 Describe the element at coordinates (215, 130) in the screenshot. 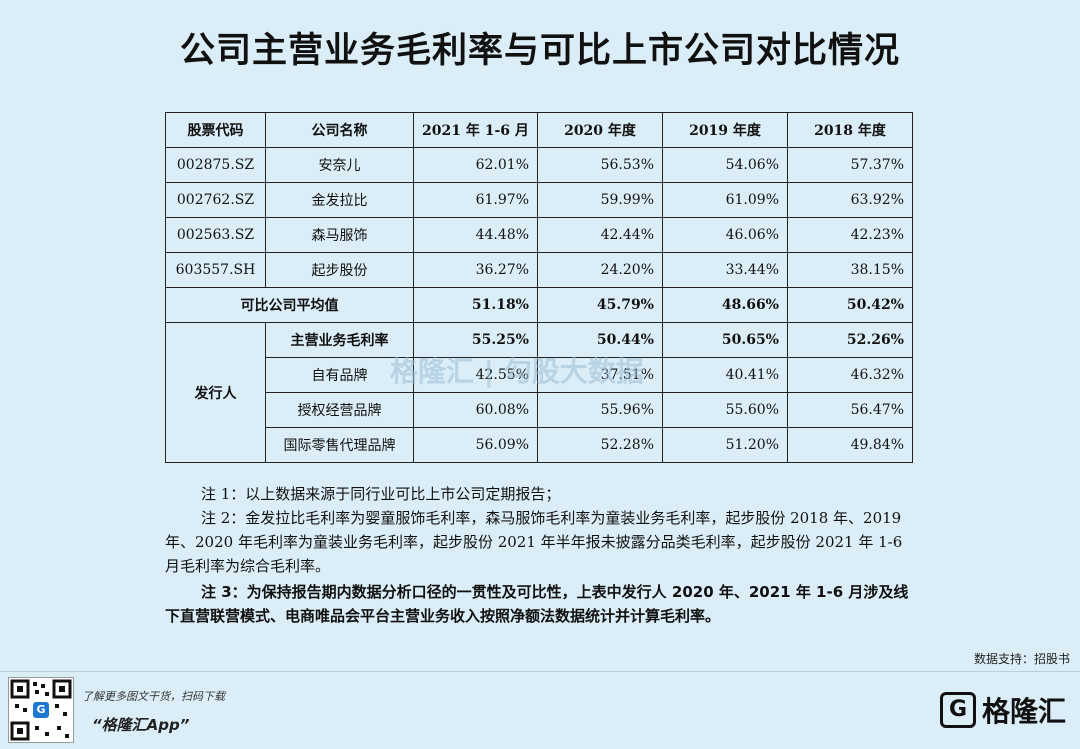

I see `header-stock-code: 股票代码` at that location.